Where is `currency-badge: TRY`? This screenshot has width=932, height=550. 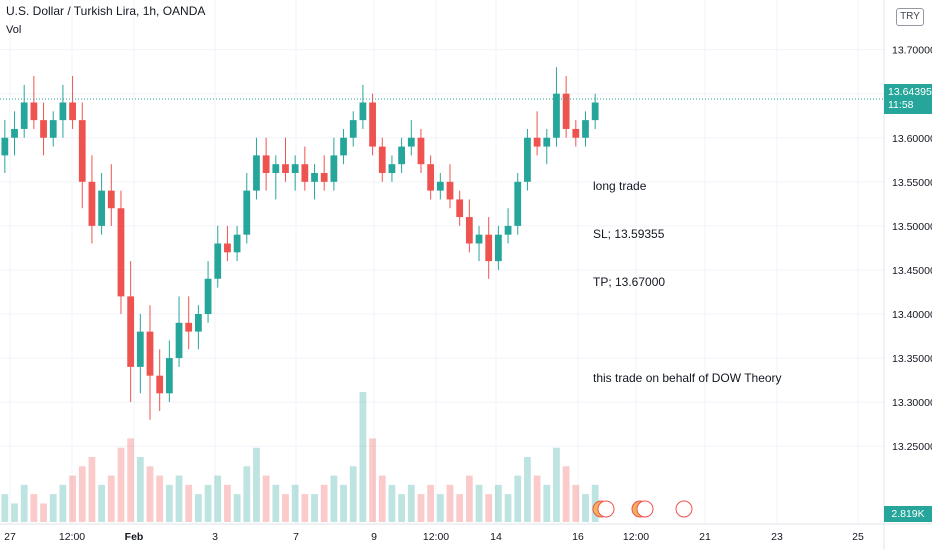
currency-badge: TRY is located at coordinates (910, 17).